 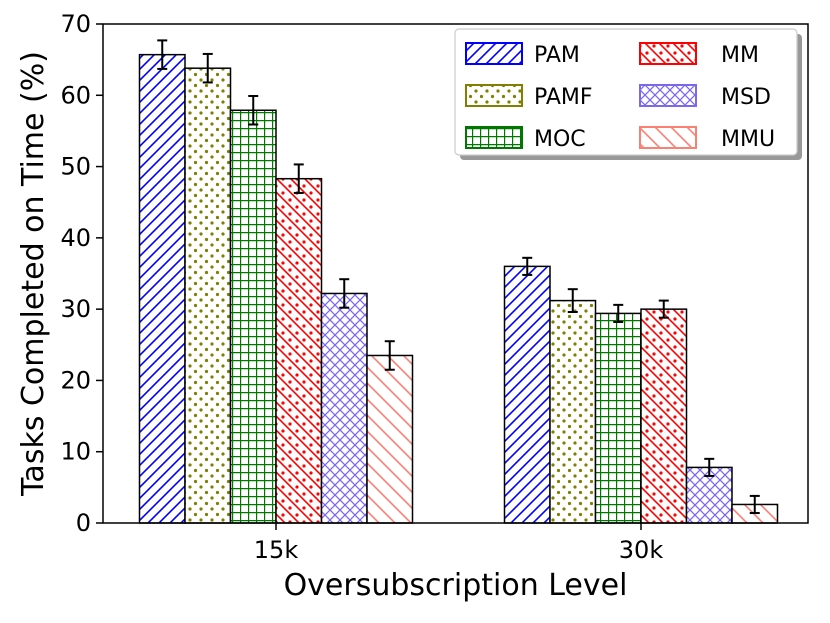 What do you see at coordinates (668, 53) in the screenshot?
I see `legend-swatch-mm` at bounding box center [668, 53].